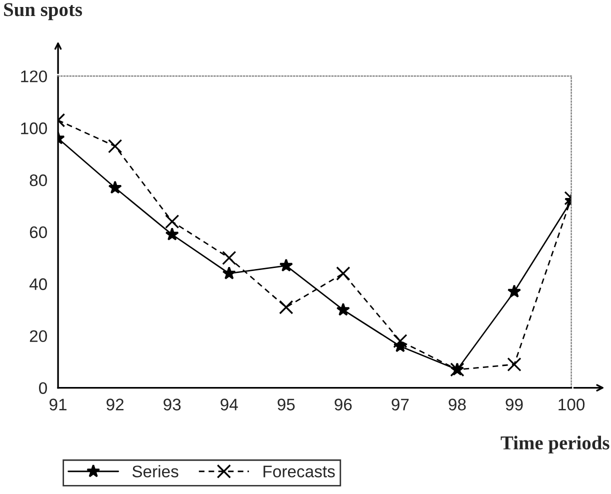  I want to click on x-tick-label: 94, so click(229, 404).